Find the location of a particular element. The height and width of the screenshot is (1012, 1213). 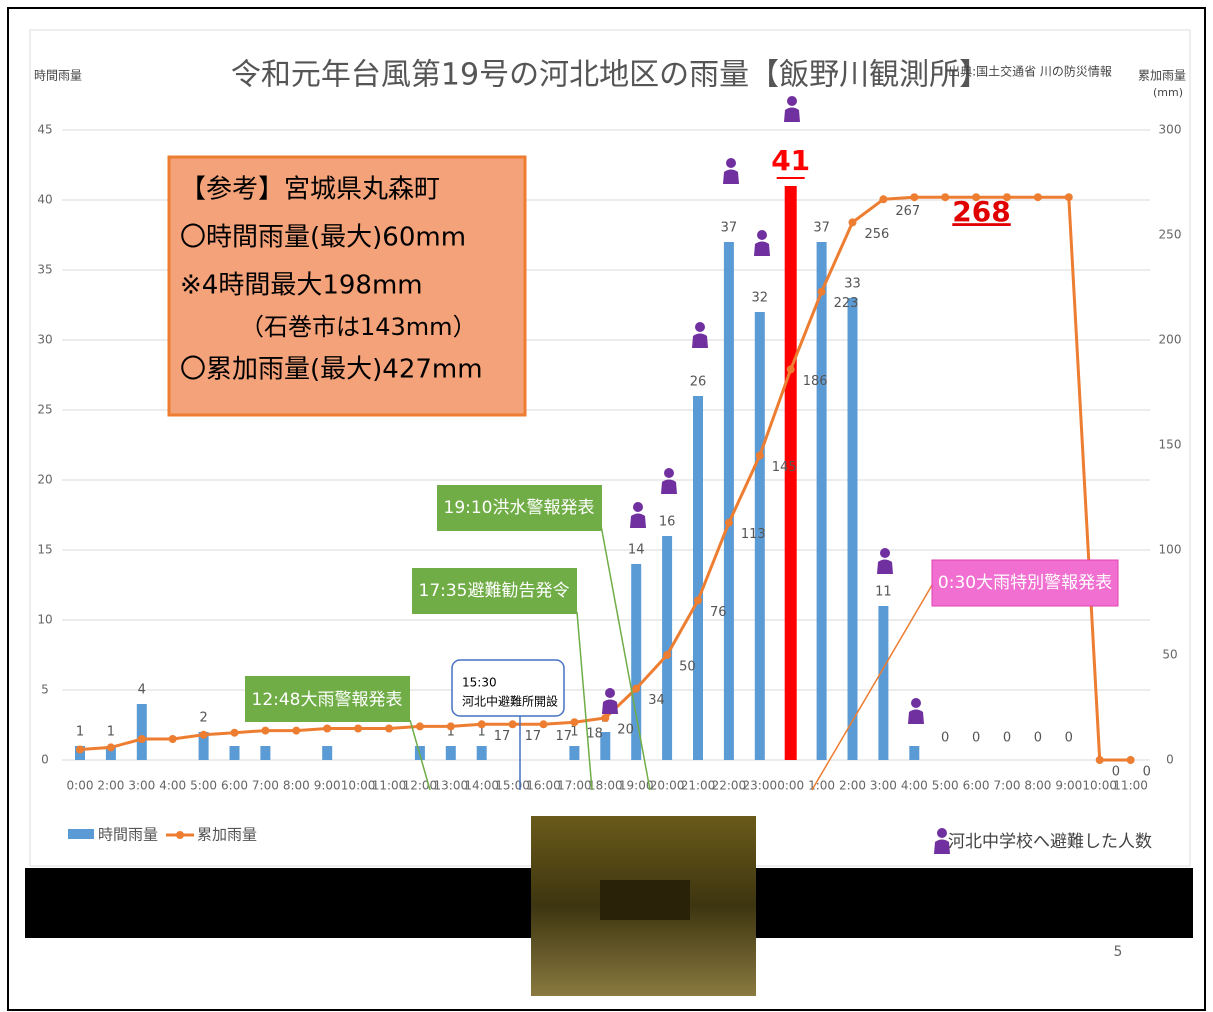

page-number: 5 is located at coordinates (1118, 952).